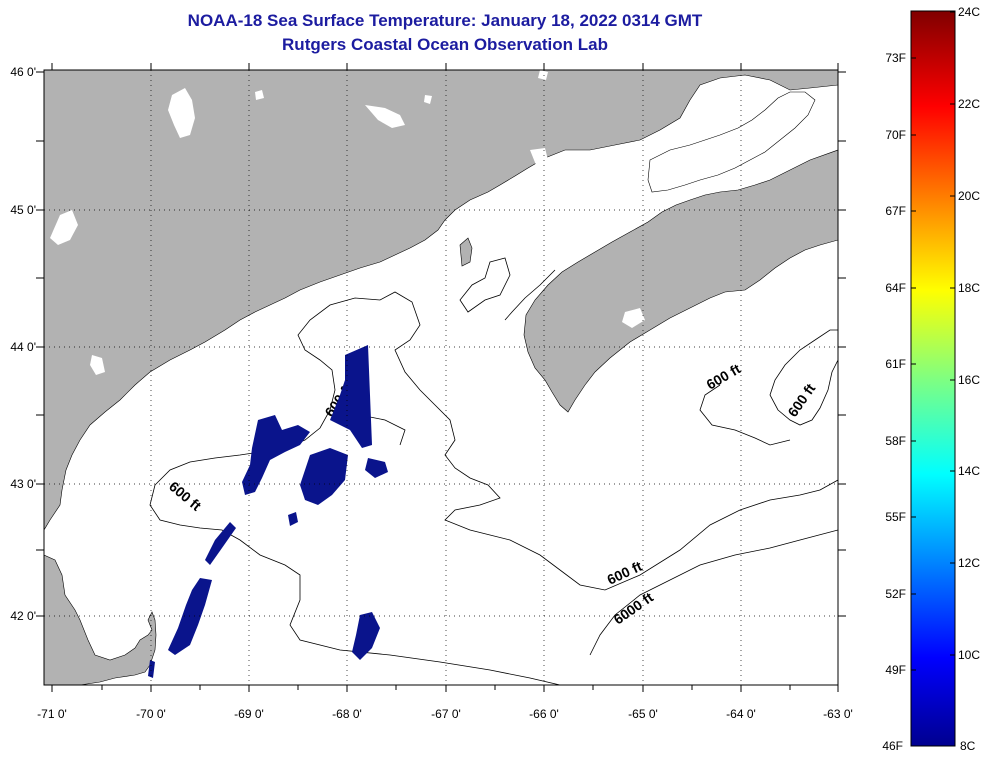  What do you see at coordinates (52, 714) in the screenshot?
I see `lon-label: -71 0'` at bounding box center [52, 714].